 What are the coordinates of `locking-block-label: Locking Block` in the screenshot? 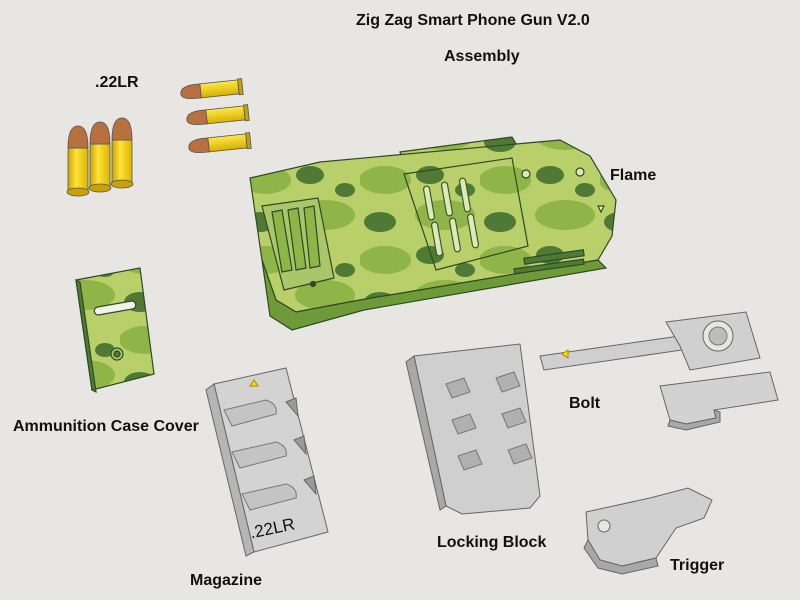 It's located at (492, 542).